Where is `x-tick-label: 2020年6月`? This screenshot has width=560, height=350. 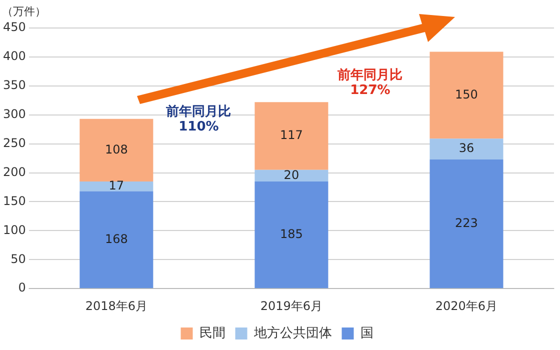 x-tick-label: 2020年6月 is located at coordinates (466, 305).